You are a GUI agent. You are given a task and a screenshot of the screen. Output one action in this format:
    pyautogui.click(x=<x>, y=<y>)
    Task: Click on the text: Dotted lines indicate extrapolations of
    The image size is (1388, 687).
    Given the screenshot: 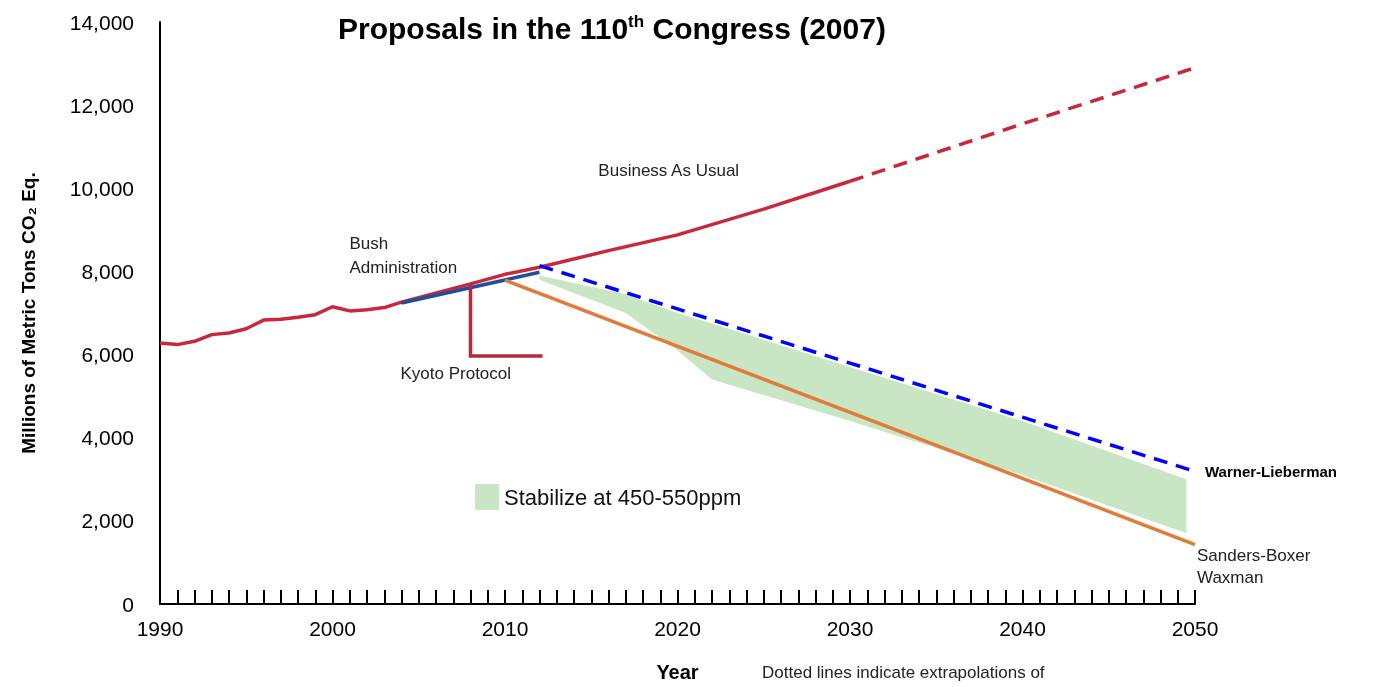 What is the action you would take?
    pyautogui.click(x=903, y=672)
    